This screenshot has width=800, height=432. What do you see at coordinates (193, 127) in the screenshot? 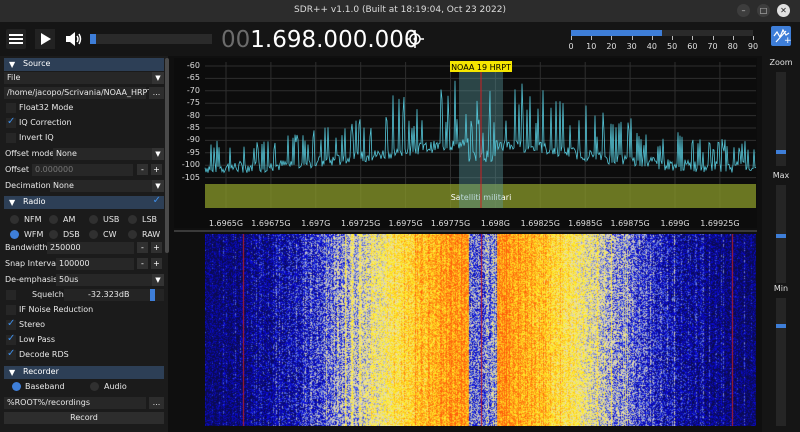
I see `fft-y-label: -85` at bounding box center [193, 127].